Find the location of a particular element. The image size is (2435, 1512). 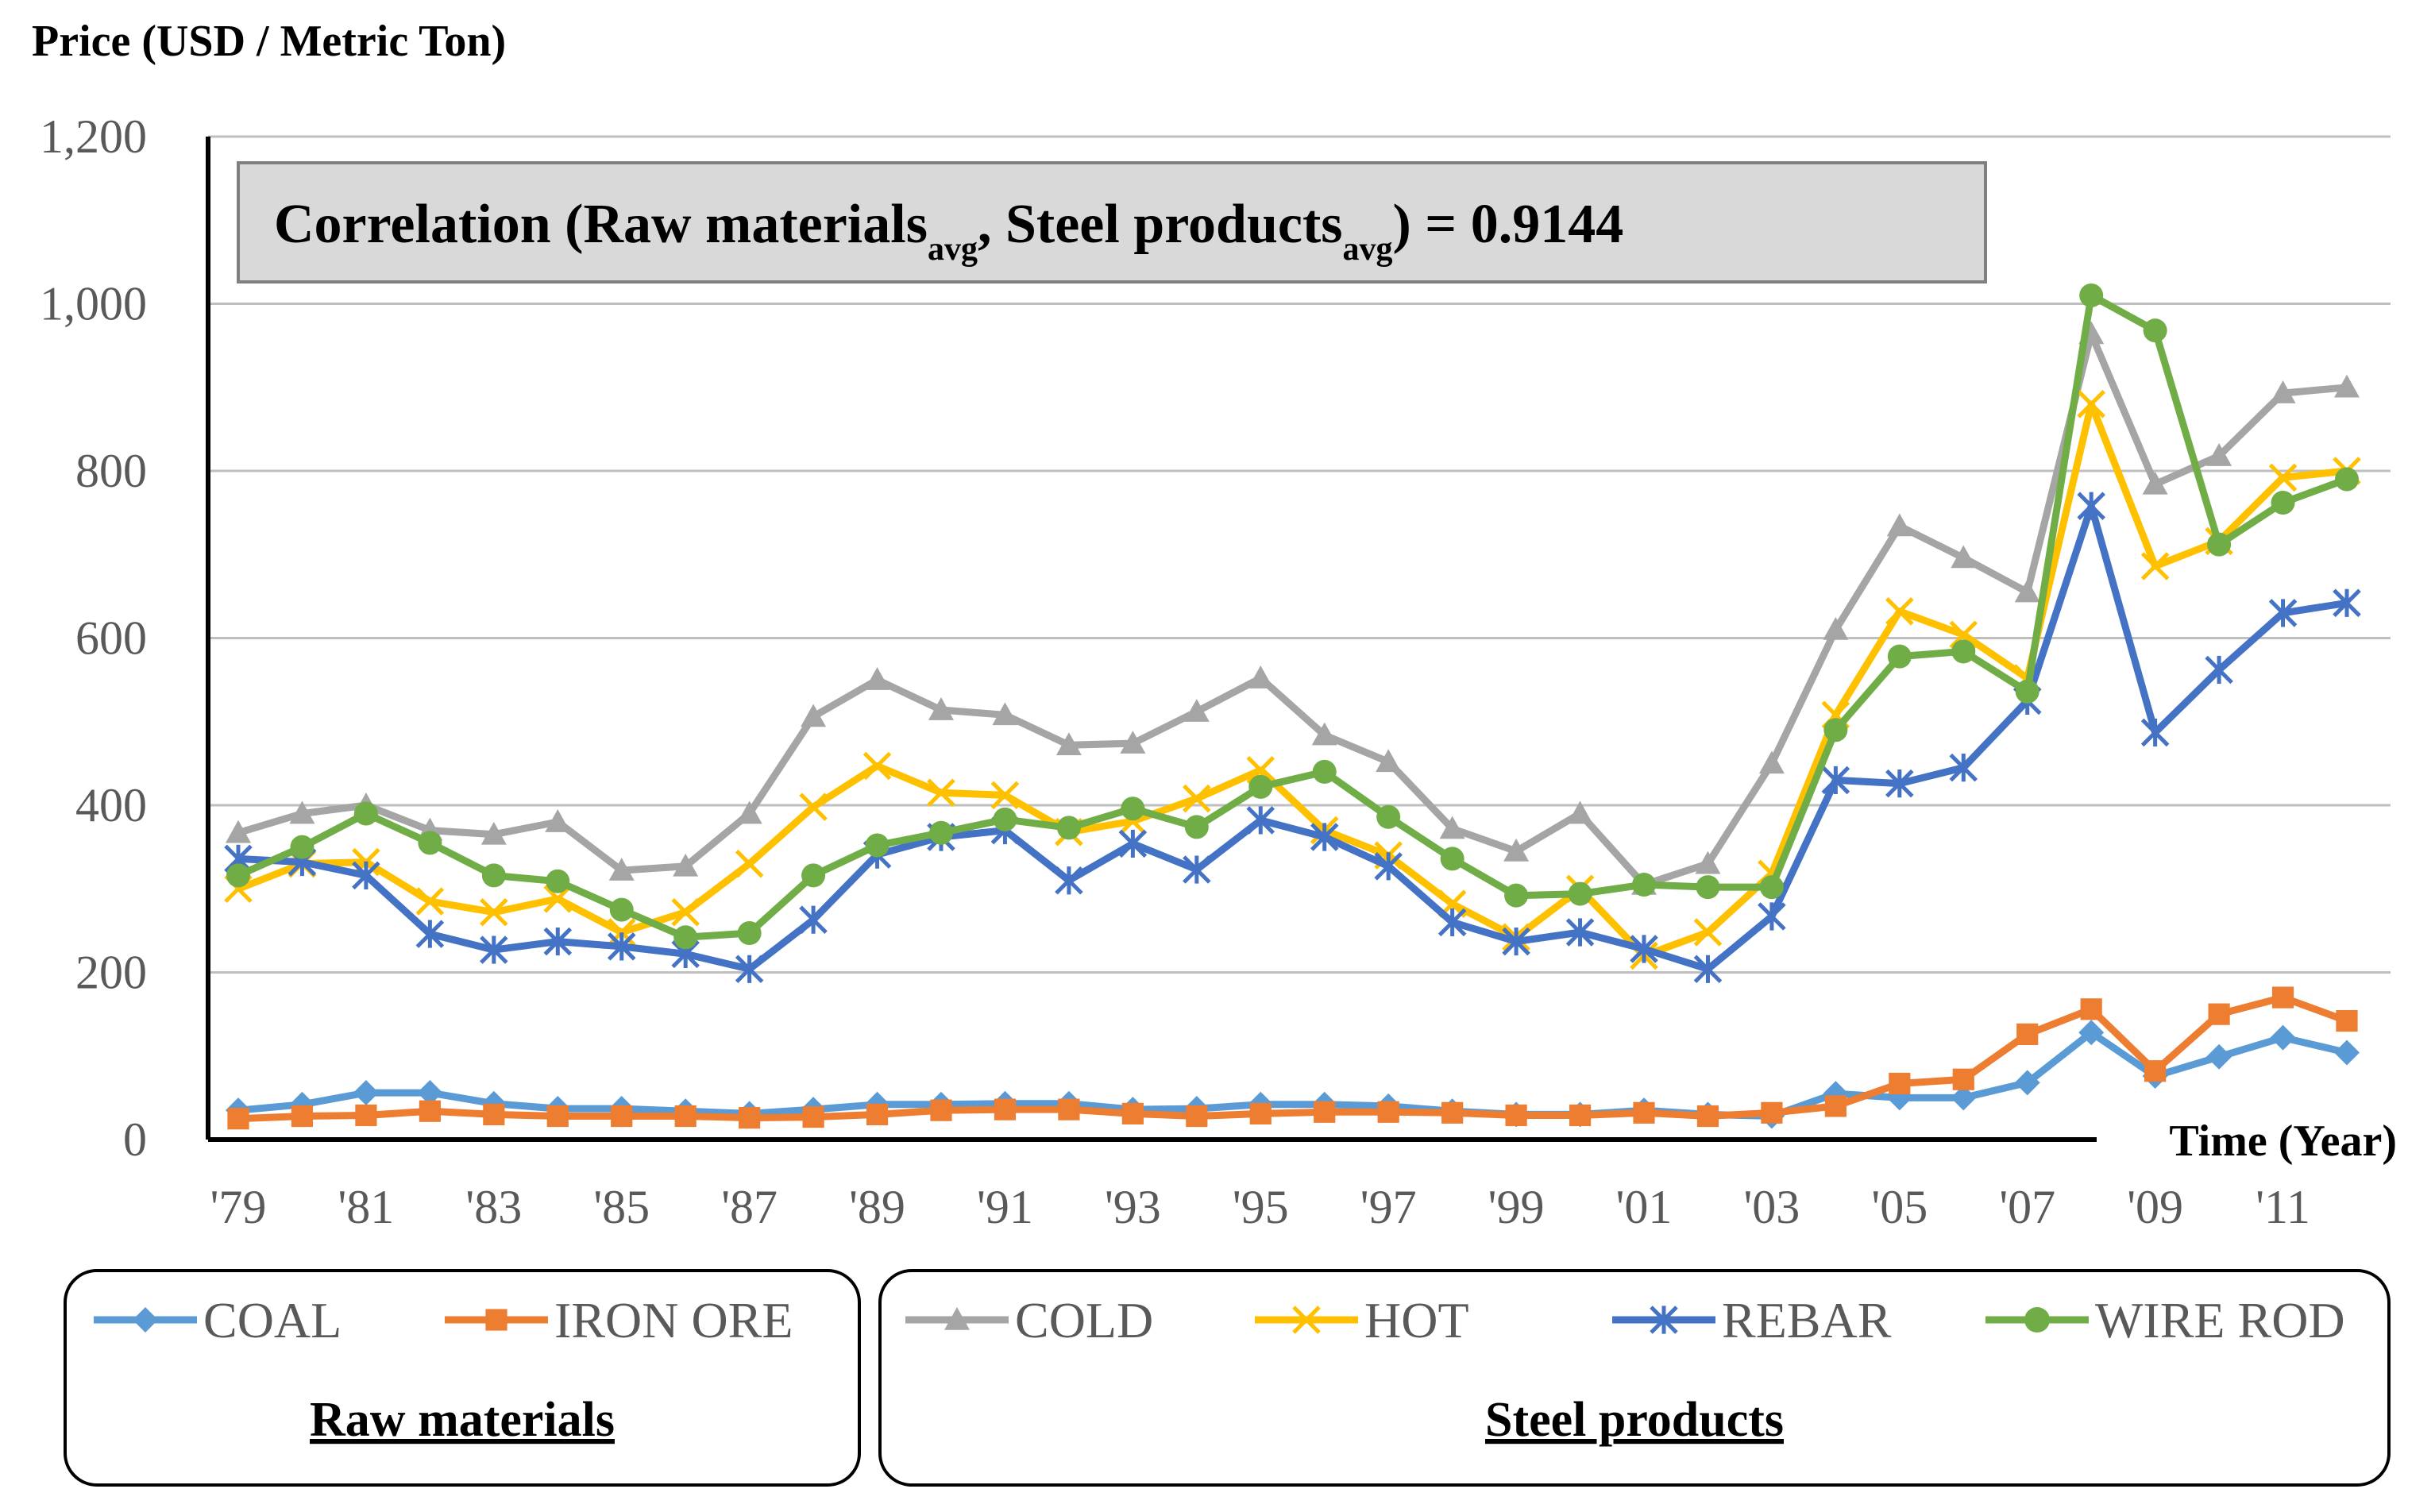

corr-sub1: avg is located at coordinates (953, 249).